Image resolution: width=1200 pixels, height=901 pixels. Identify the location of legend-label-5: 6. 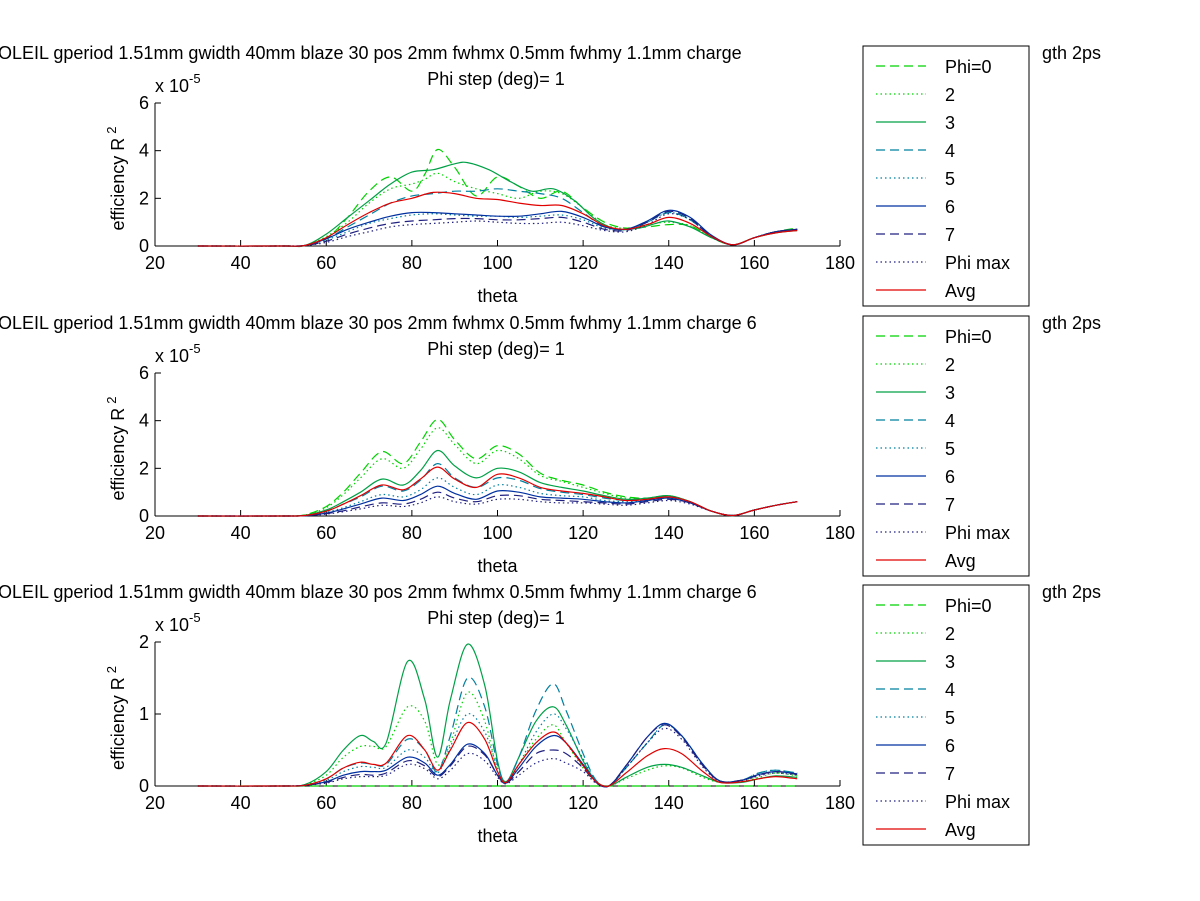
(950, 477).